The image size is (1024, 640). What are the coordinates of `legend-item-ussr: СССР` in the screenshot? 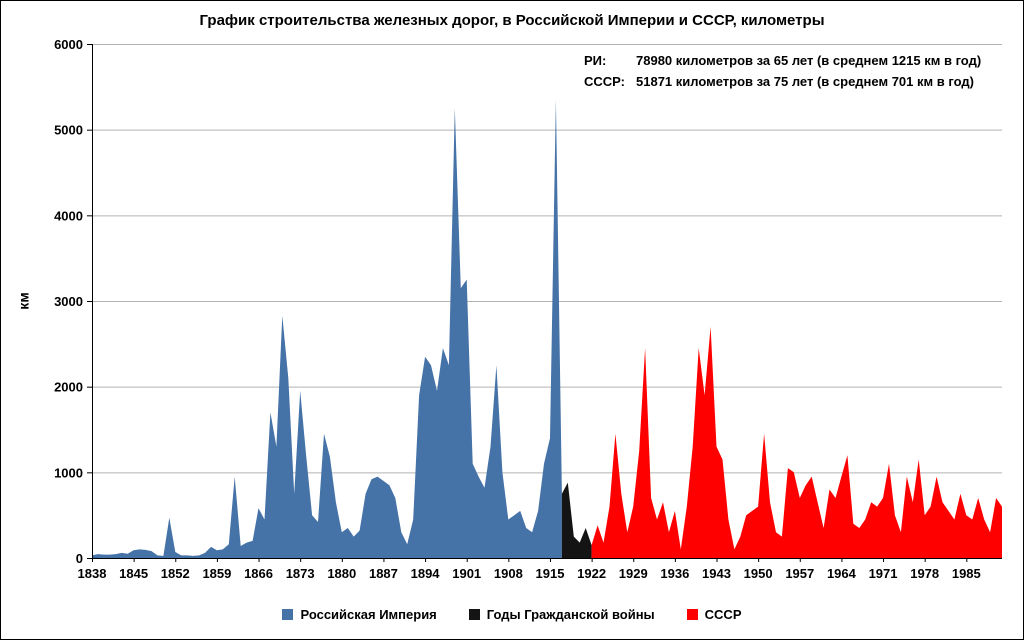 It's located at (714, 614).